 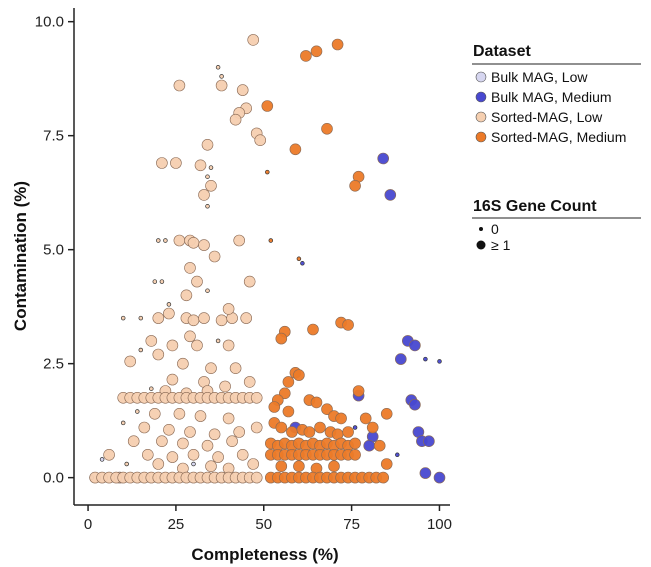 I want to click on legend-count-one-marker, so click(x=481, y=245).